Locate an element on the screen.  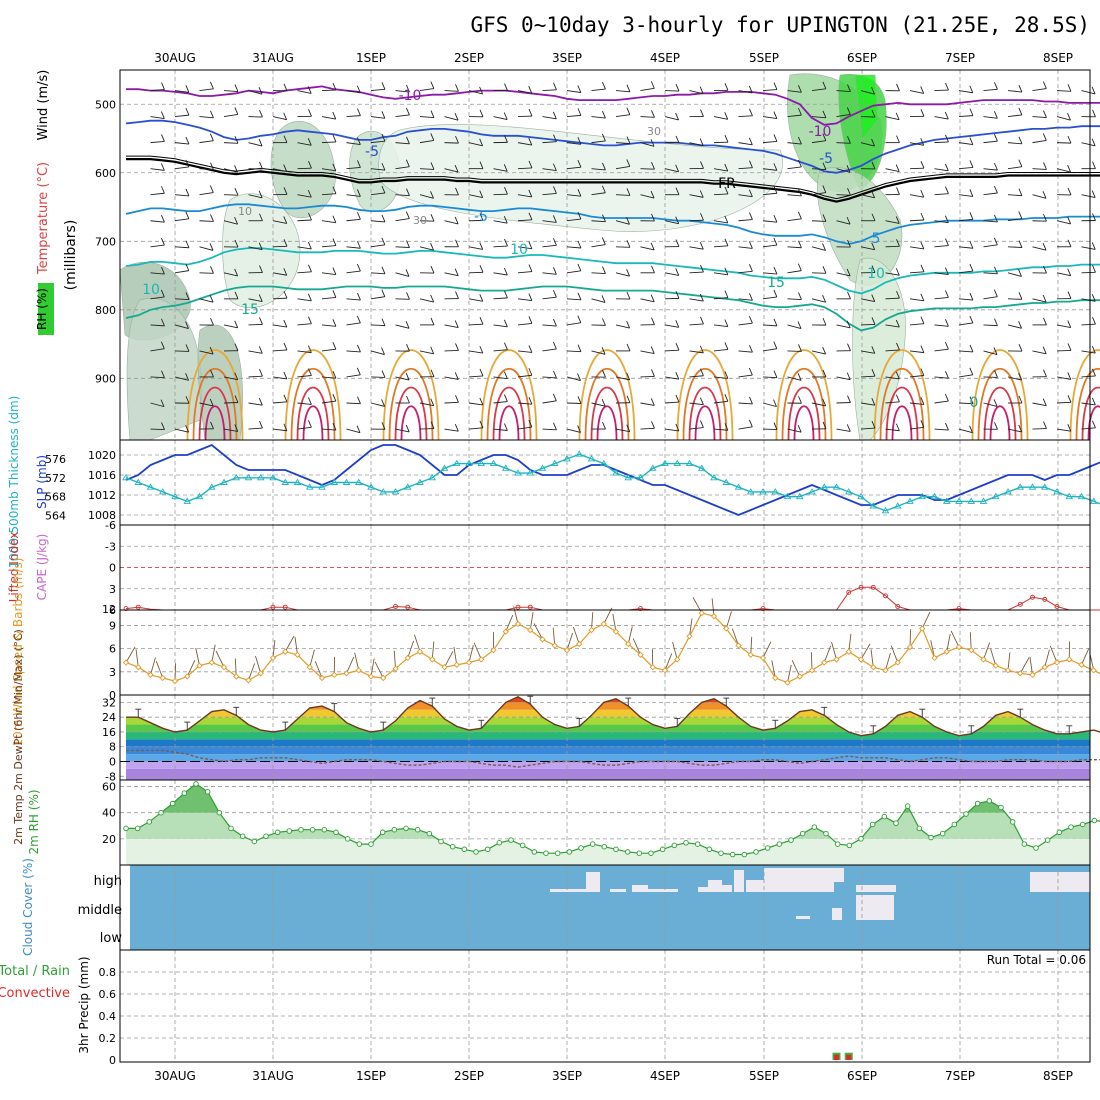
cloud-grid is located at coordinates (616, 907).